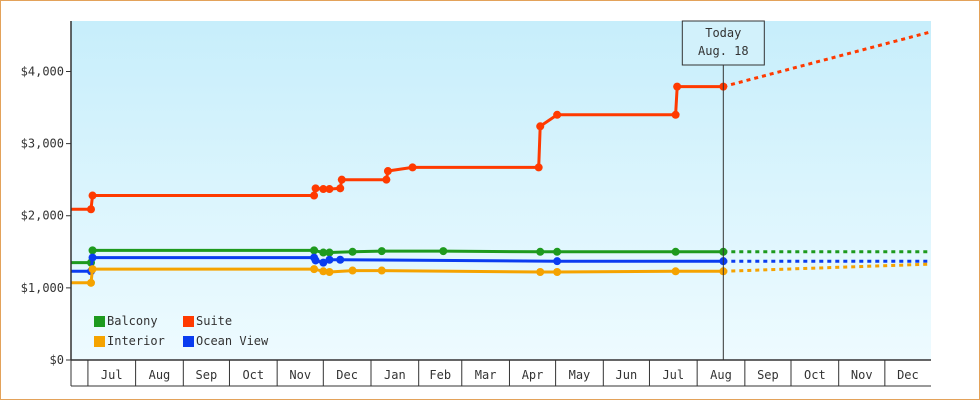 This screenshot has width=980, height=403. What do you see at coordinates (486, 375) in the screenshot?
I see `month-label: Mar` at bounding box center [486, 375].